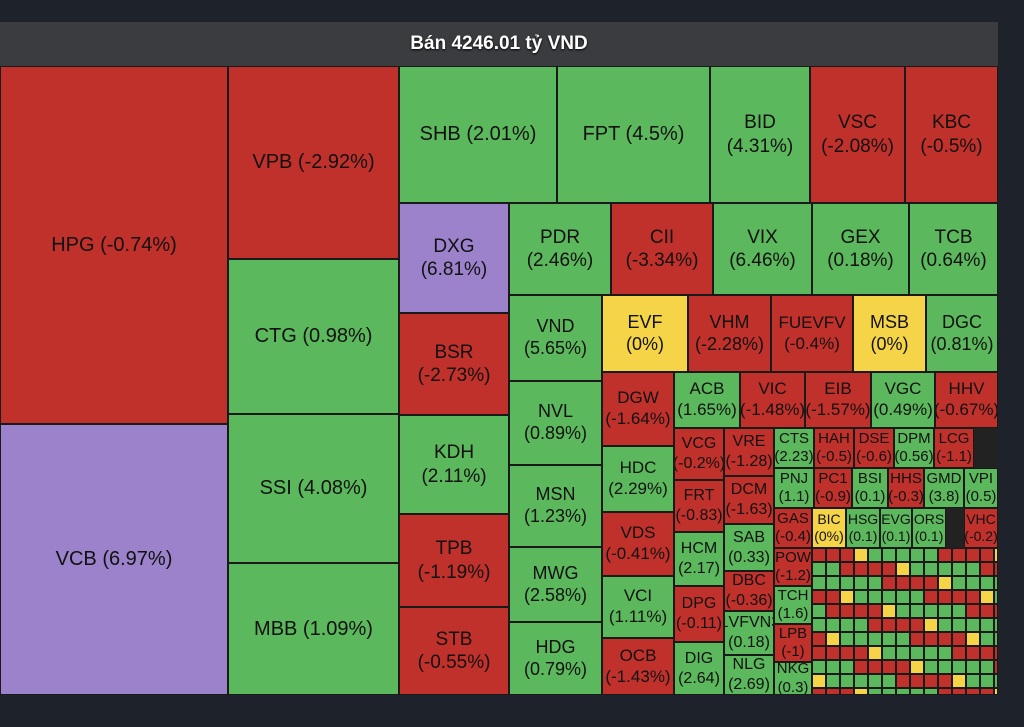 This screenshot has height=727, width=1024. What do you see at coordinates (863, 528) in the screenshot?
I see `tile-hsg: HSG (0.1)` at bounding box center [863, 528].